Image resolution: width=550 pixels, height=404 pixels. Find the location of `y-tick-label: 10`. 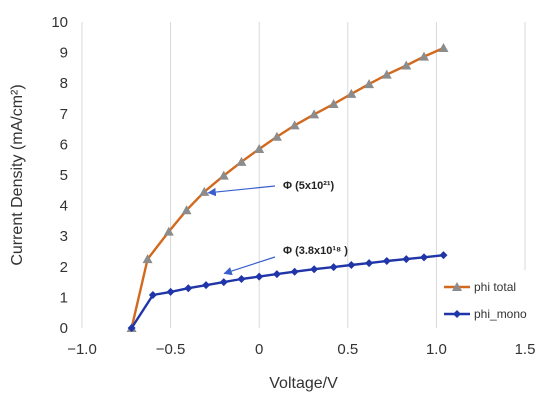

y-tick-label: 10 is located at coordinates (59, 22).